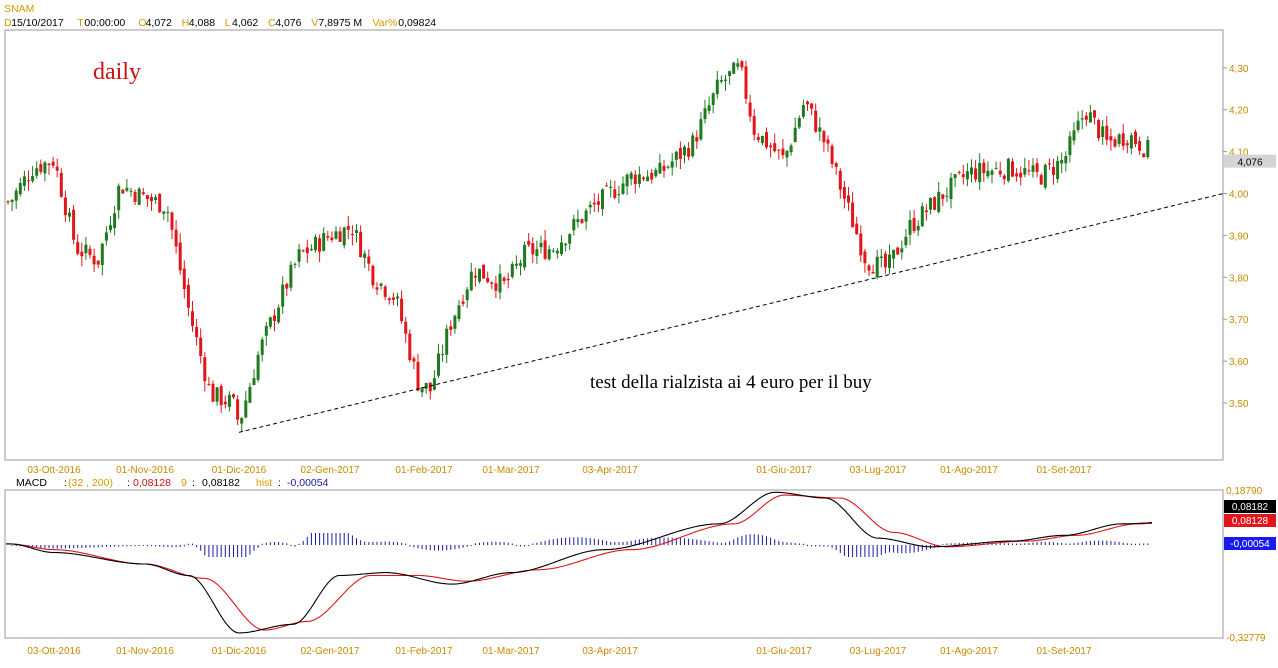 This screenshot has height=668, width=1278. What do you see at coordinates (8, 23) in the screenshot?
I see `header-key-0: D` at bounding box center [8, 23].